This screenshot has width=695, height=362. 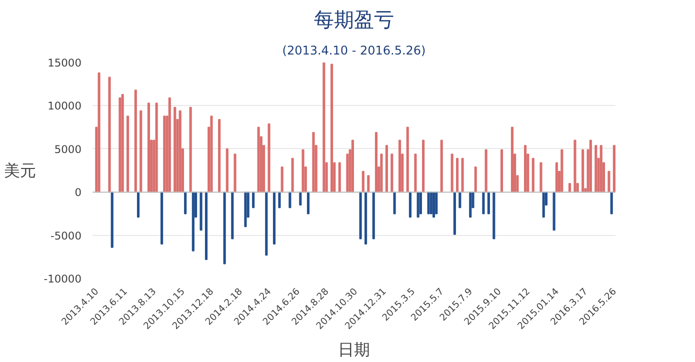 What do you see at coordinates (354, 350) in the screenshot?
I see `x-axis-title: 日期` at bounding box center [354, 350].